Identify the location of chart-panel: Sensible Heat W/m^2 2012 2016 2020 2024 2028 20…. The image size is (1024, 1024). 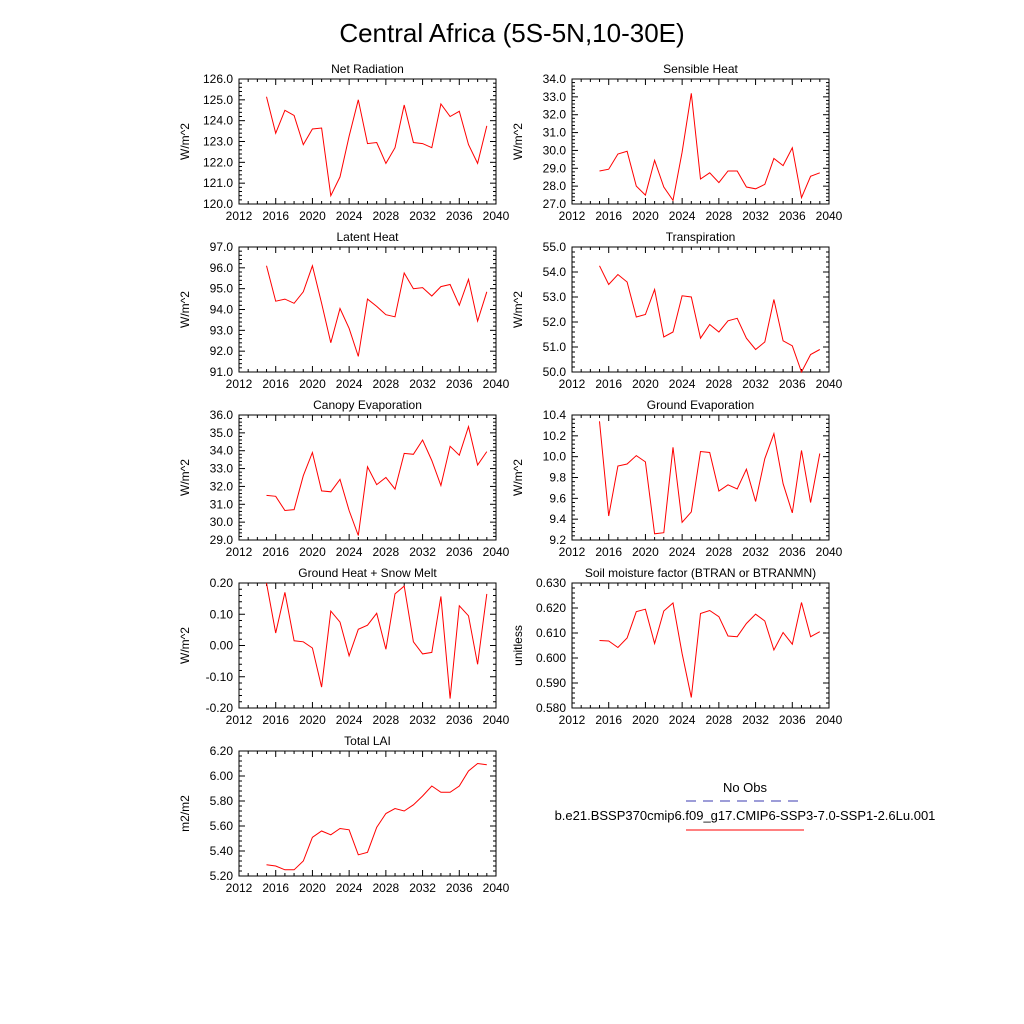
(677, 142).